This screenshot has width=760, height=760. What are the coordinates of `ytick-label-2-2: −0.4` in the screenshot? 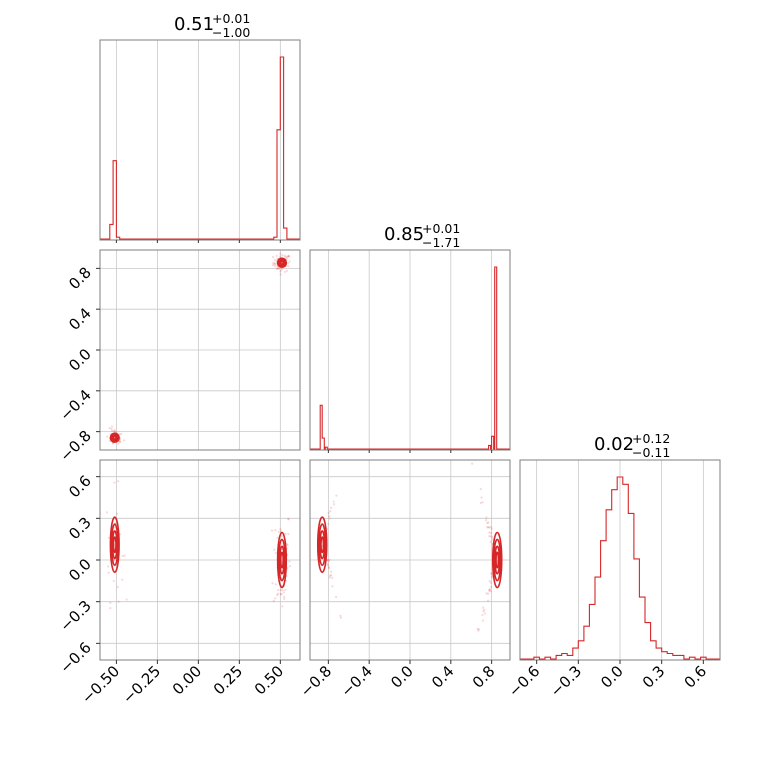 It's located at (75, 405).